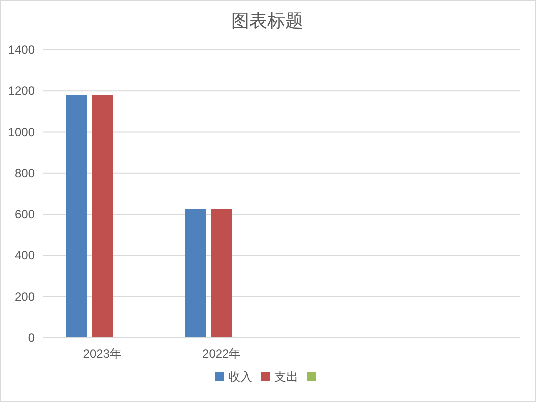  Describe the element at coordinates (22, 132) in the screenshot. I see `y-tick-label: 1000` at that location.